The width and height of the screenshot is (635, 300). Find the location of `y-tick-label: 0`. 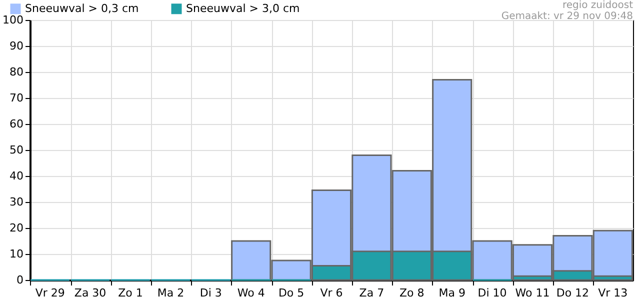

y-tick-label: 0 is located at coordinates (20, 280).